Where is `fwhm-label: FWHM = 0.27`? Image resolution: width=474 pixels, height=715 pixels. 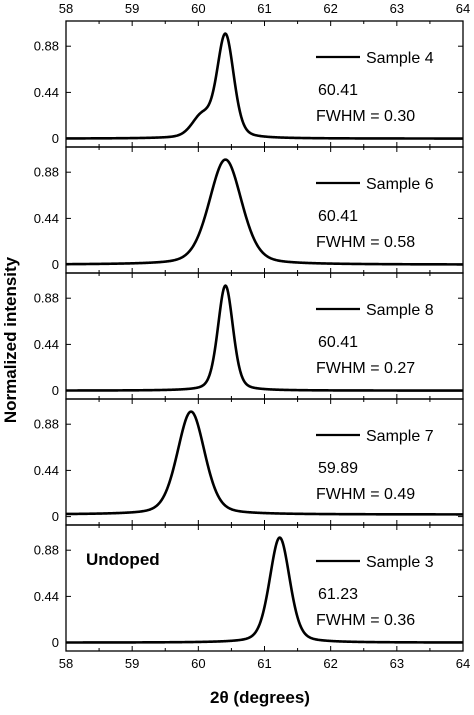 fwhm-label: FWHM = 0.27 is located at coordinates (365, 368).